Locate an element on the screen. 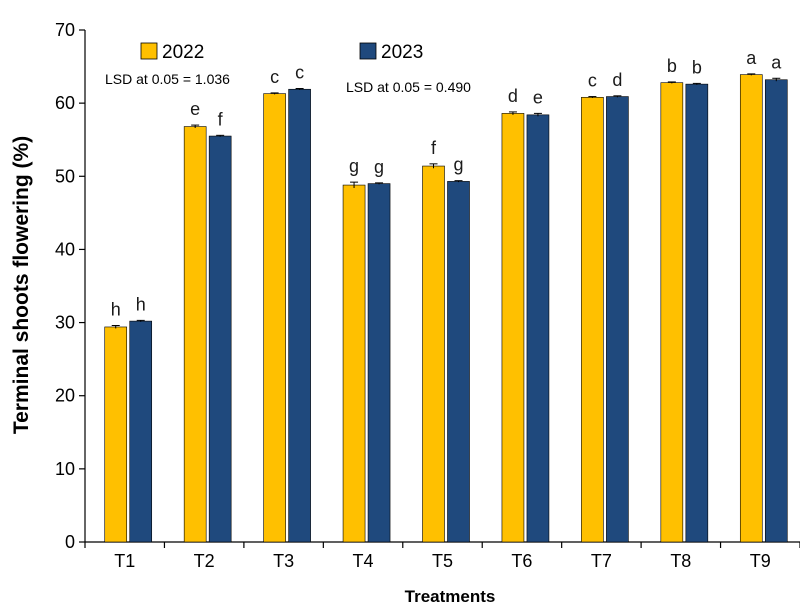 Image resolution: width=800 pixels, height=606 pixels. y-tick-label: 0 is located at coordinates (70, 542).